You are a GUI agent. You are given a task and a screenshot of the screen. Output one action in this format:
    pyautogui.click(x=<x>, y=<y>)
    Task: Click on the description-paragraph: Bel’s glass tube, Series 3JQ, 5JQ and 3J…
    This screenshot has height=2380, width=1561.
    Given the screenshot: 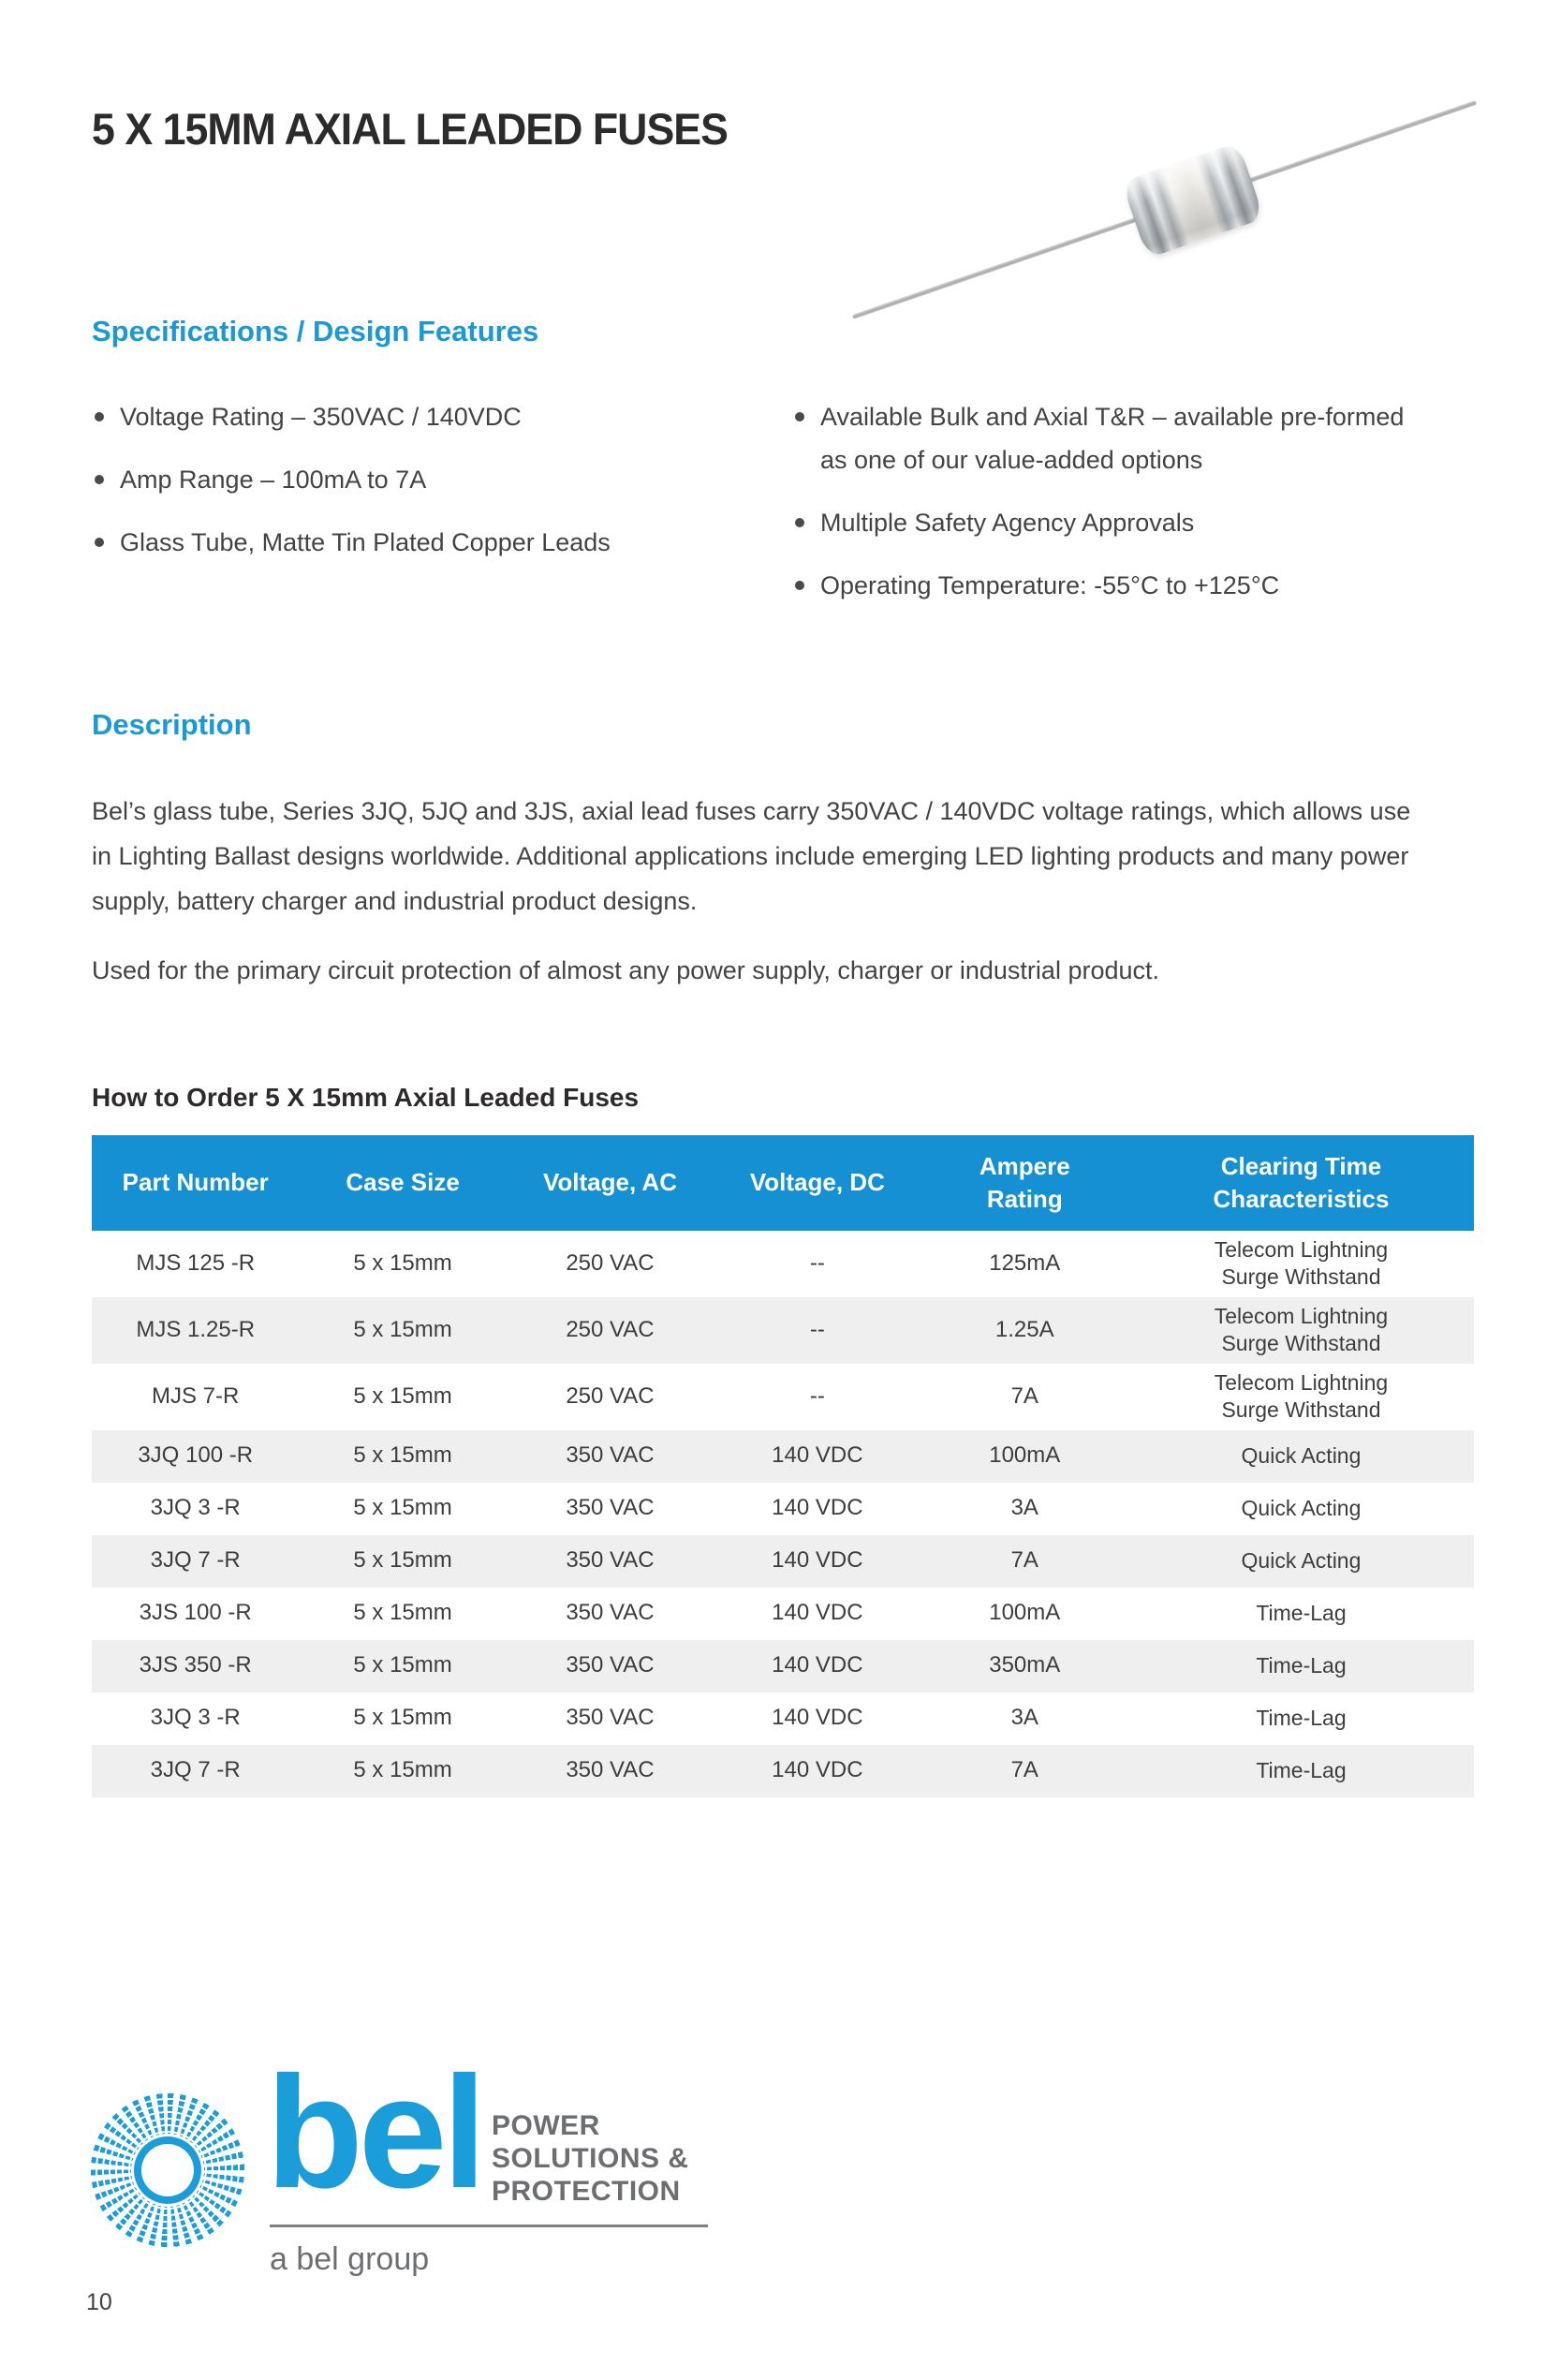 What is the action you would take?
    pyautogui.click(x=751, y=856)
    